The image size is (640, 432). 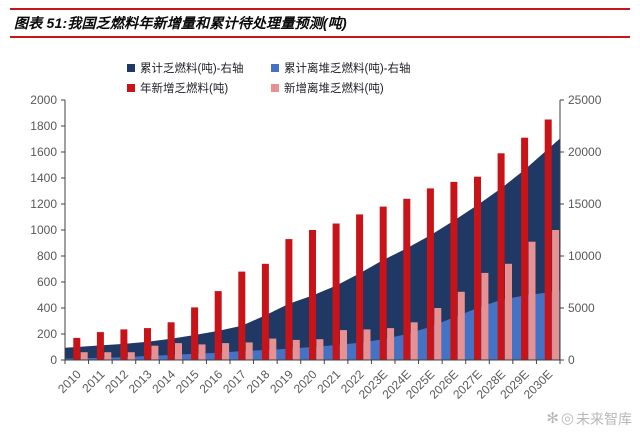 I want to click on right-axis-tick-label: 15000, so click(x=585, y=204).